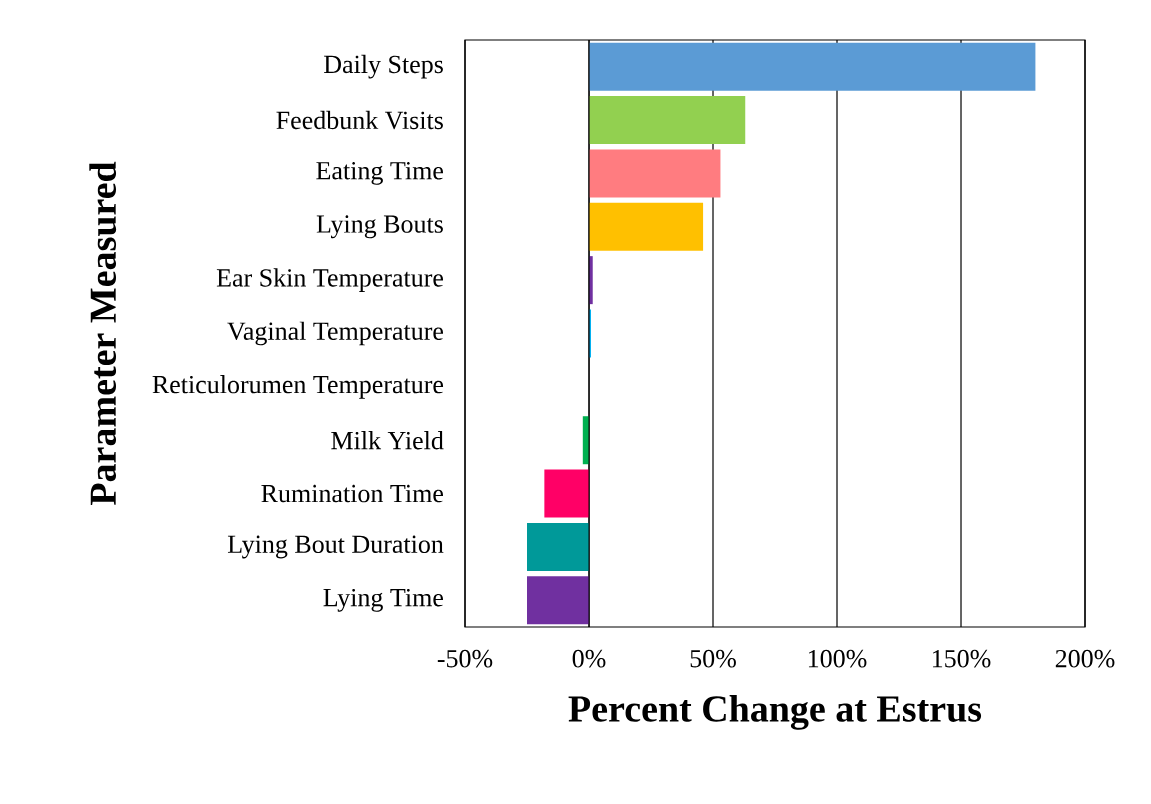 The width and height of the screenshot is (1151, 804). Describe the element at coordinates (379, 227) in the screenshot. I see `y-tick-label: Lying Bouts` at that location.